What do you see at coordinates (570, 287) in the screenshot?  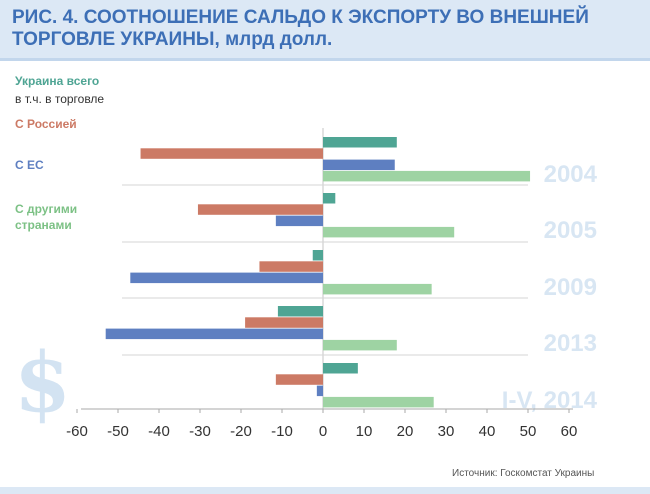 I see `year-label: 2009` at bounding box center [570, 287].